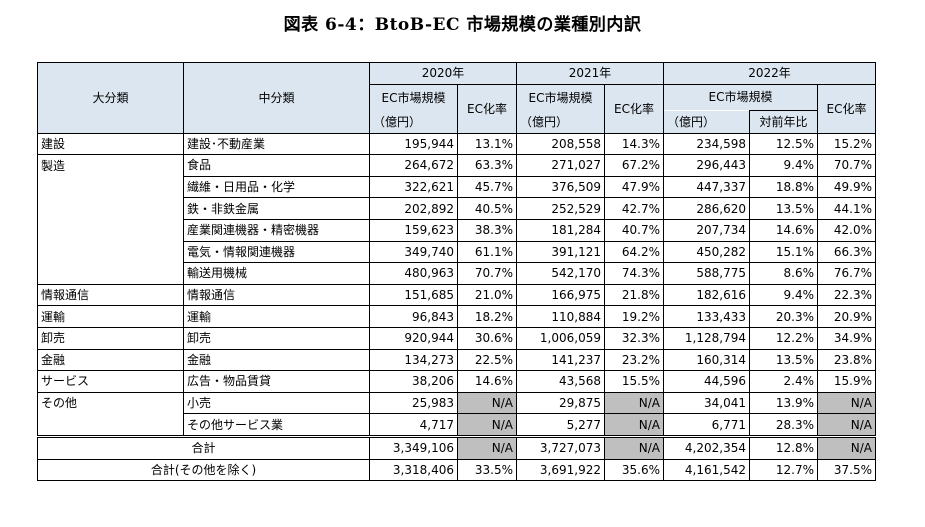 The image size is (925, 527). I want to click on cell-ec-rate-2020: 70.7%, so click(487, 273).